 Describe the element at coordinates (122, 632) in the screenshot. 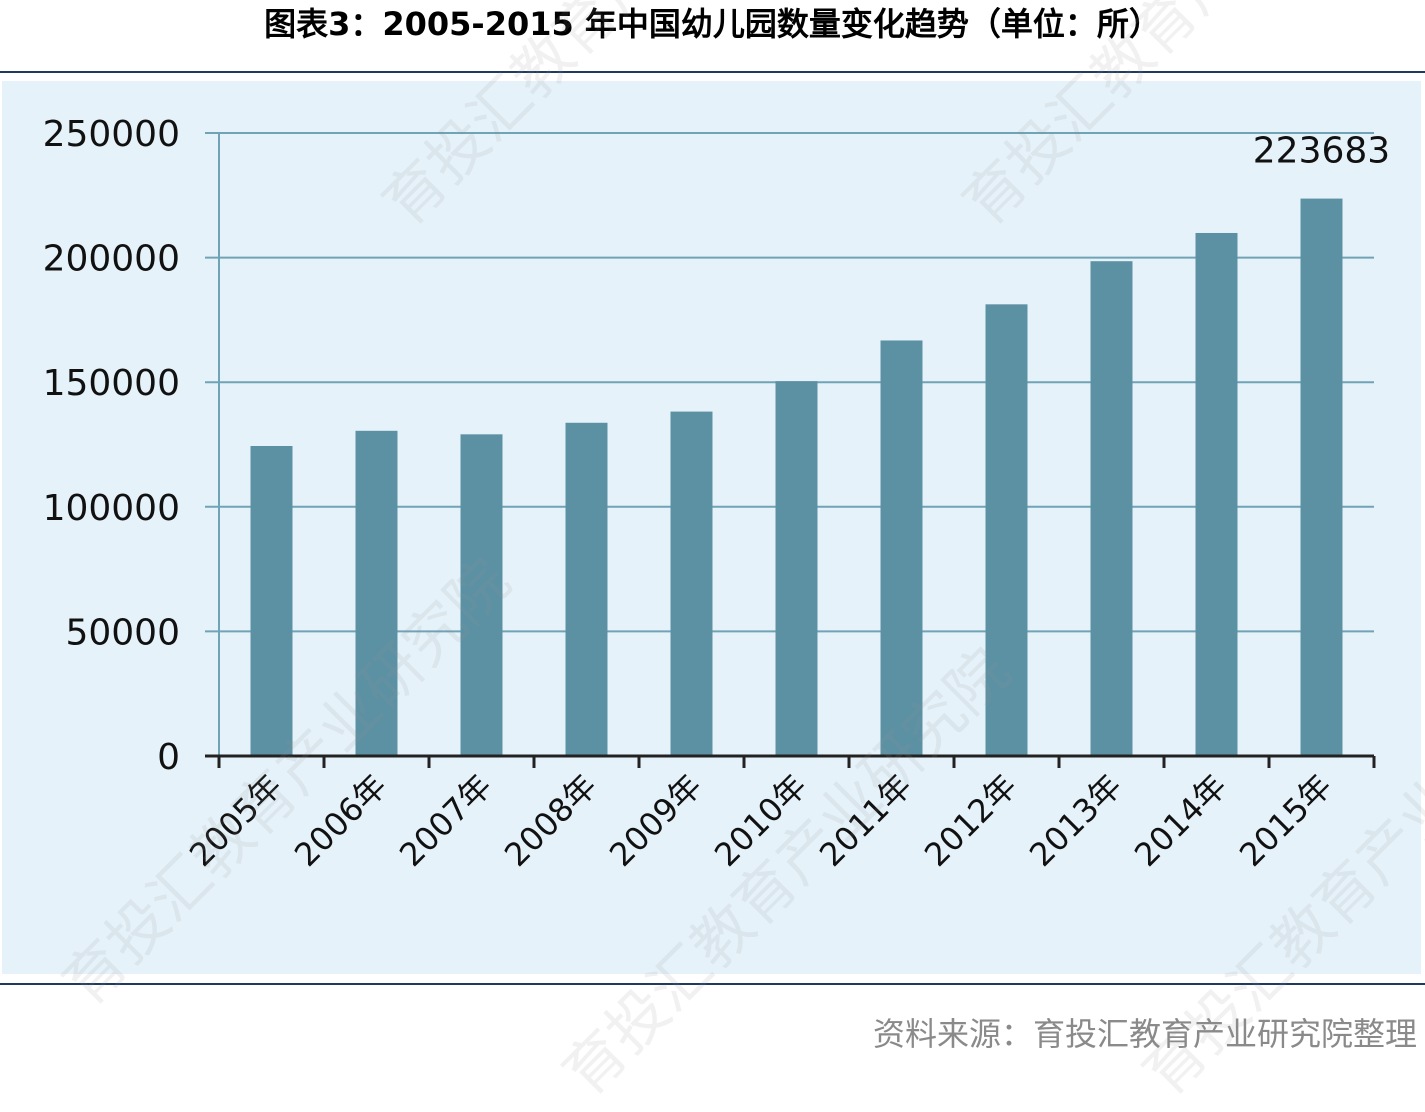

I see `y-tick-label: 50000` at that location.